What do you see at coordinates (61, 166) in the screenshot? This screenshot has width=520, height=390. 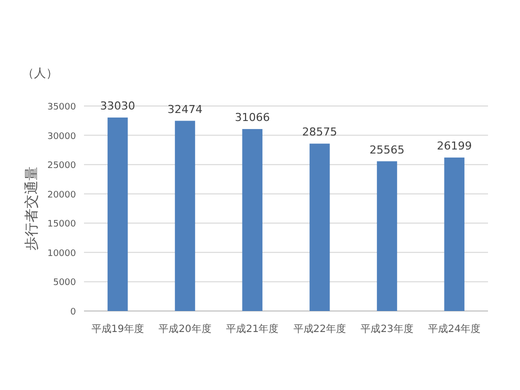 I see `y-tick-label: 25000` at bounding box center [61, 166].